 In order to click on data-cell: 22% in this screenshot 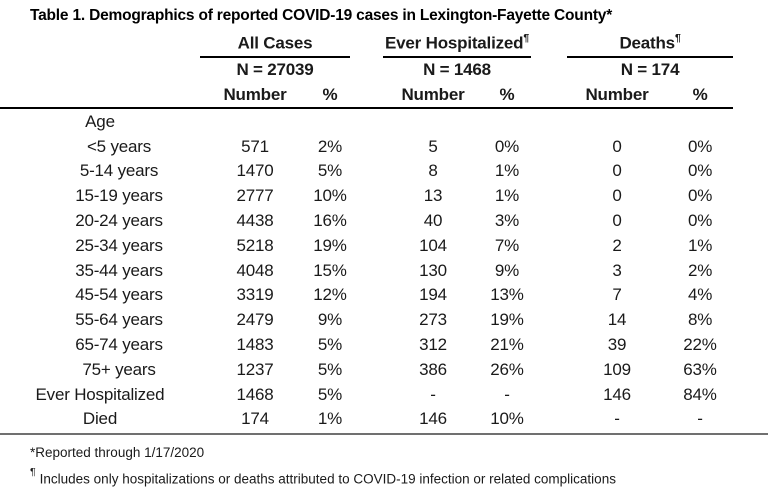, I will do `click(700, 344)`.